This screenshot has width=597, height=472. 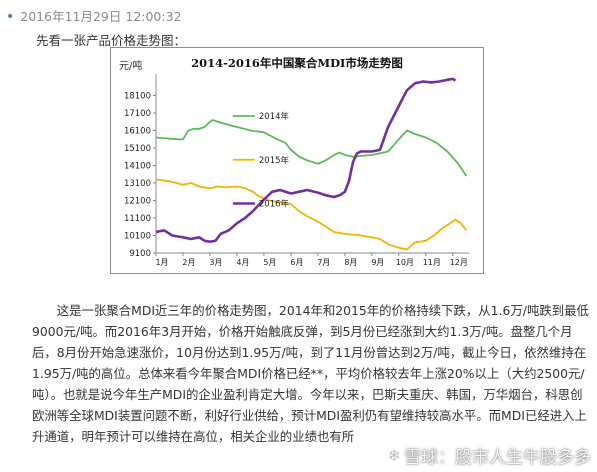 I want to click on legend-label-3: 2016年, so click(x=274, y=204).